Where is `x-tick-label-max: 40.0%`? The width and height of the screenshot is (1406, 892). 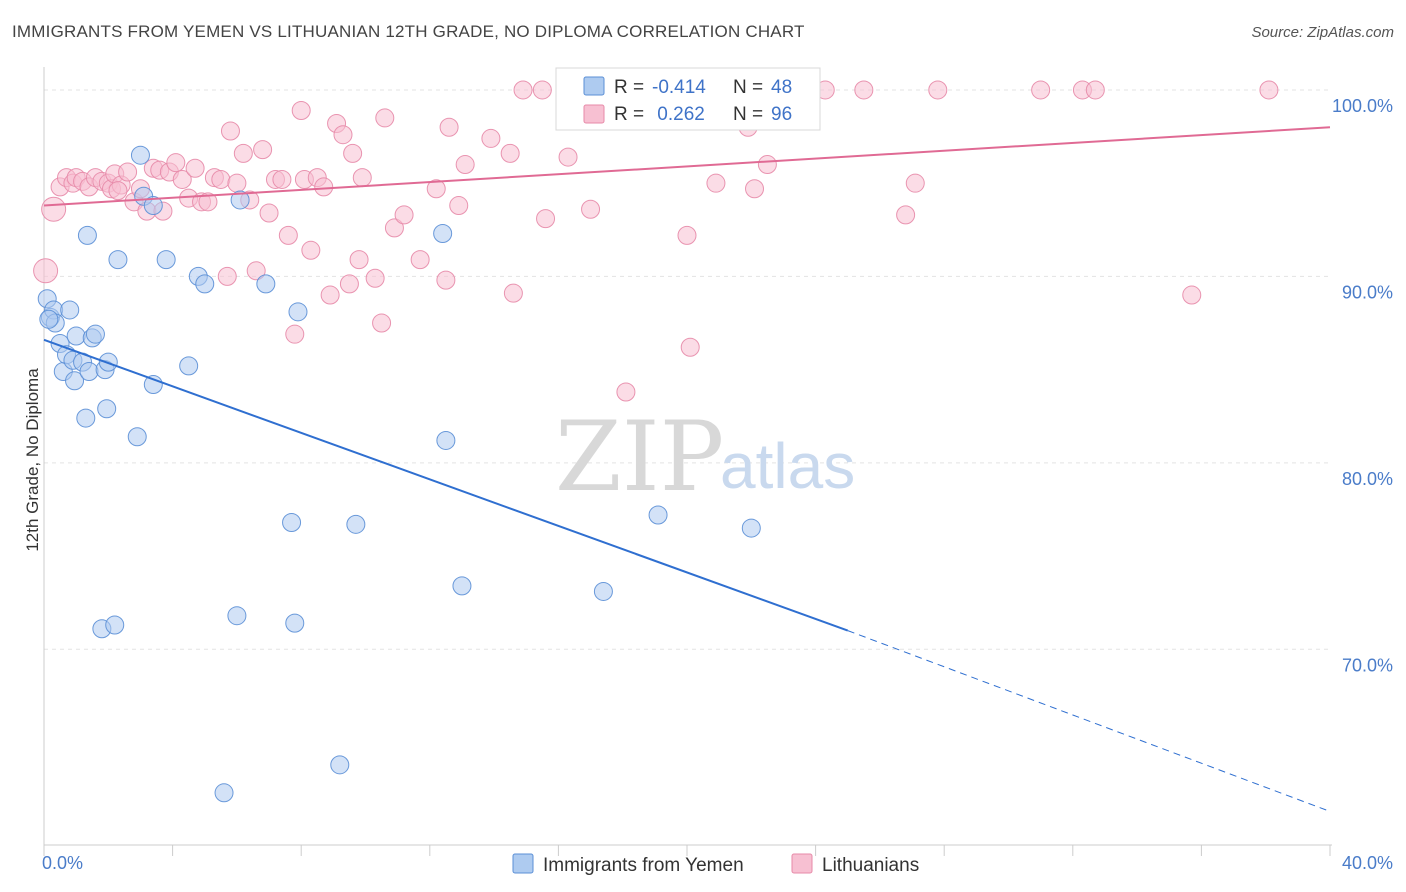
x-tick-label-max: 40.0% is located at coordinates (1367, 863).